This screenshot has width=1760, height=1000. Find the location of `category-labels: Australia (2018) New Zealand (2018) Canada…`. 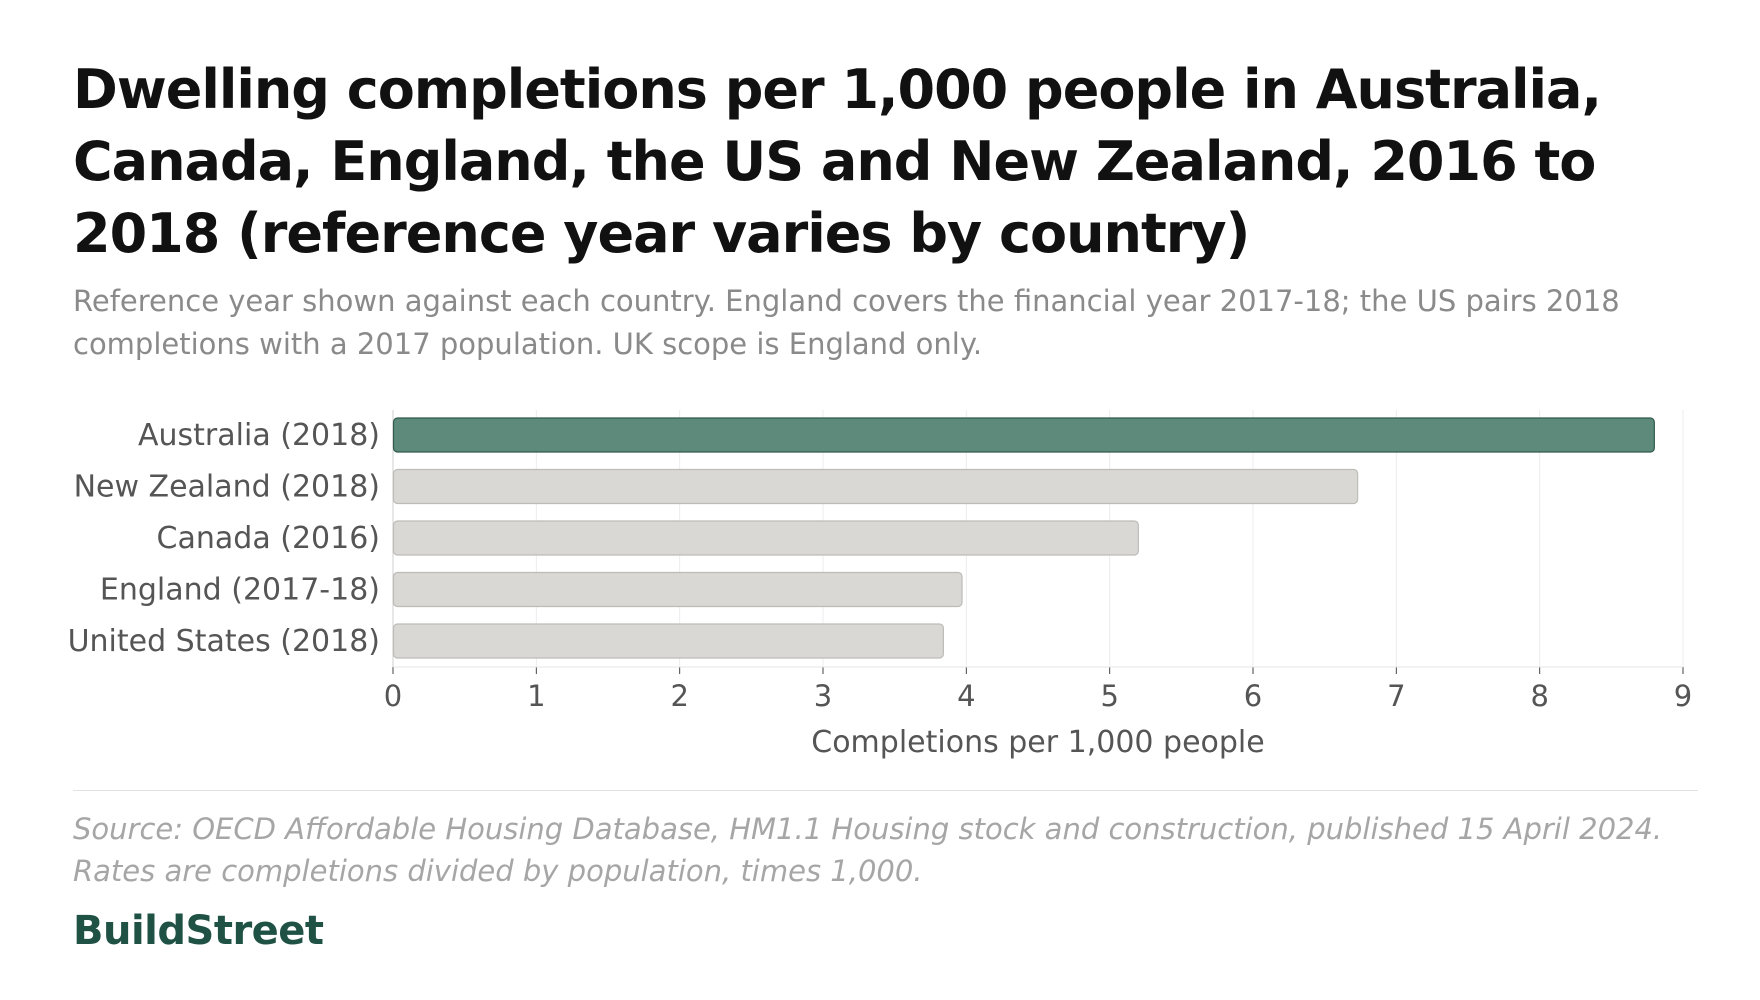

category-labels: Australia (2018) New Zealand (2018) Canada… is located at coordinates (224, 538).